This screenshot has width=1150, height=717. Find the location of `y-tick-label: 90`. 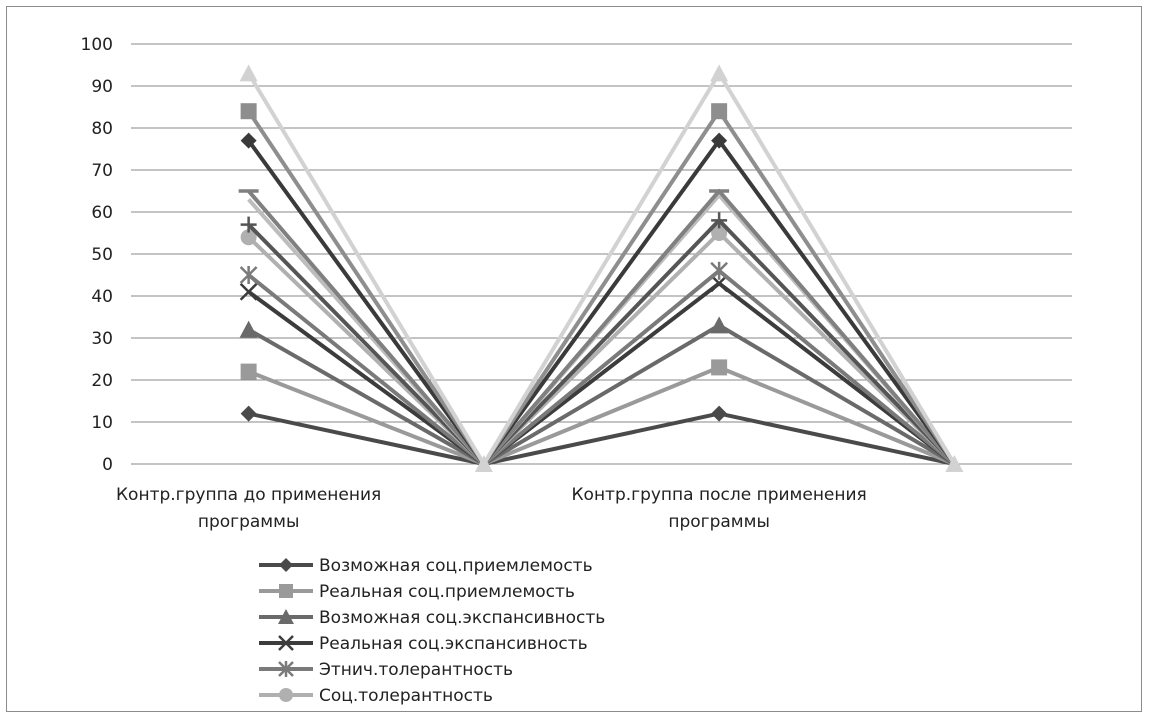

y-tick-label: 90 is located at coordinates (102, 87).